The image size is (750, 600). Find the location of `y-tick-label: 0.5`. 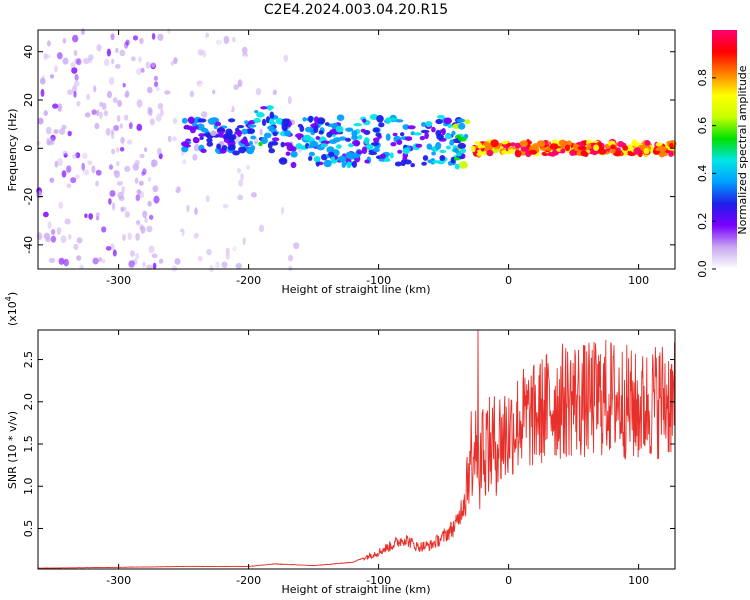

y-tick-label: 0.5 is located at coordinates (28, 529).